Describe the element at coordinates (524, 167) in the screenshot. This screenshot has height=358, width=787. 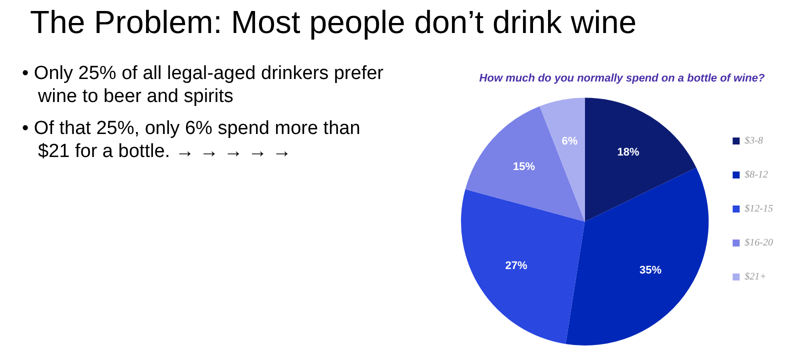
I see `data-label: 15%` at that location.